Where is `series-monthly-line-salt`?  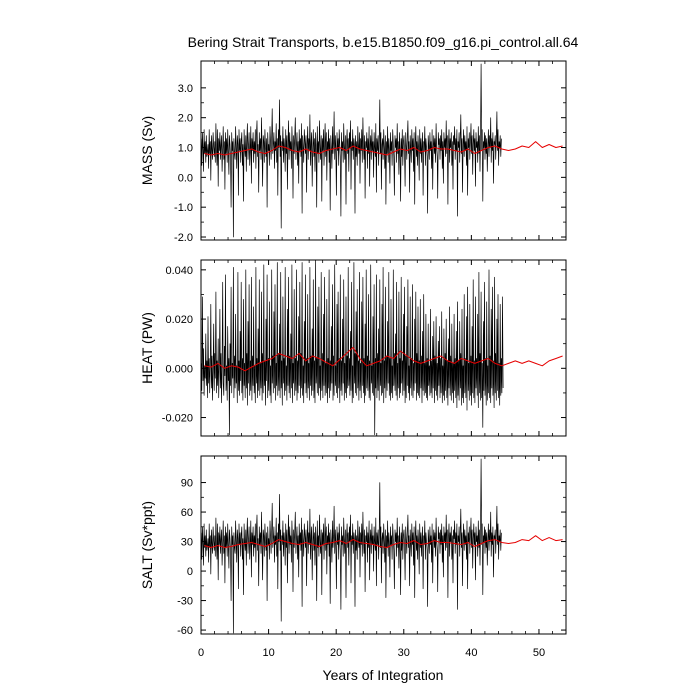 series-monthly-line-salt is located at coordinates (351, 546).